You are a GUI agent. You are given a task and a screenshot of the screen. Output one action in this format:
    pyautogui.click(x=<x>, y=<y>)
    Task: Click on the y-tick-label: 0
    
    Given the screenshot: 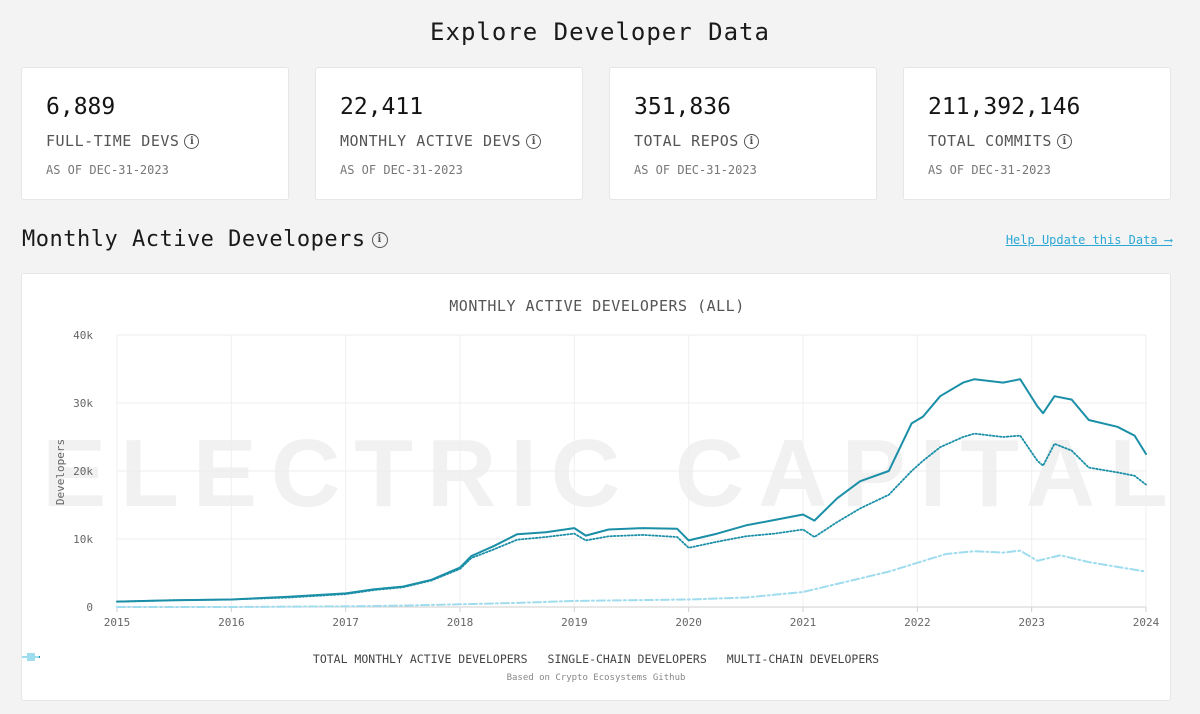 What is the action you would take?
    pyautogui.click(x=89, y=607)
    